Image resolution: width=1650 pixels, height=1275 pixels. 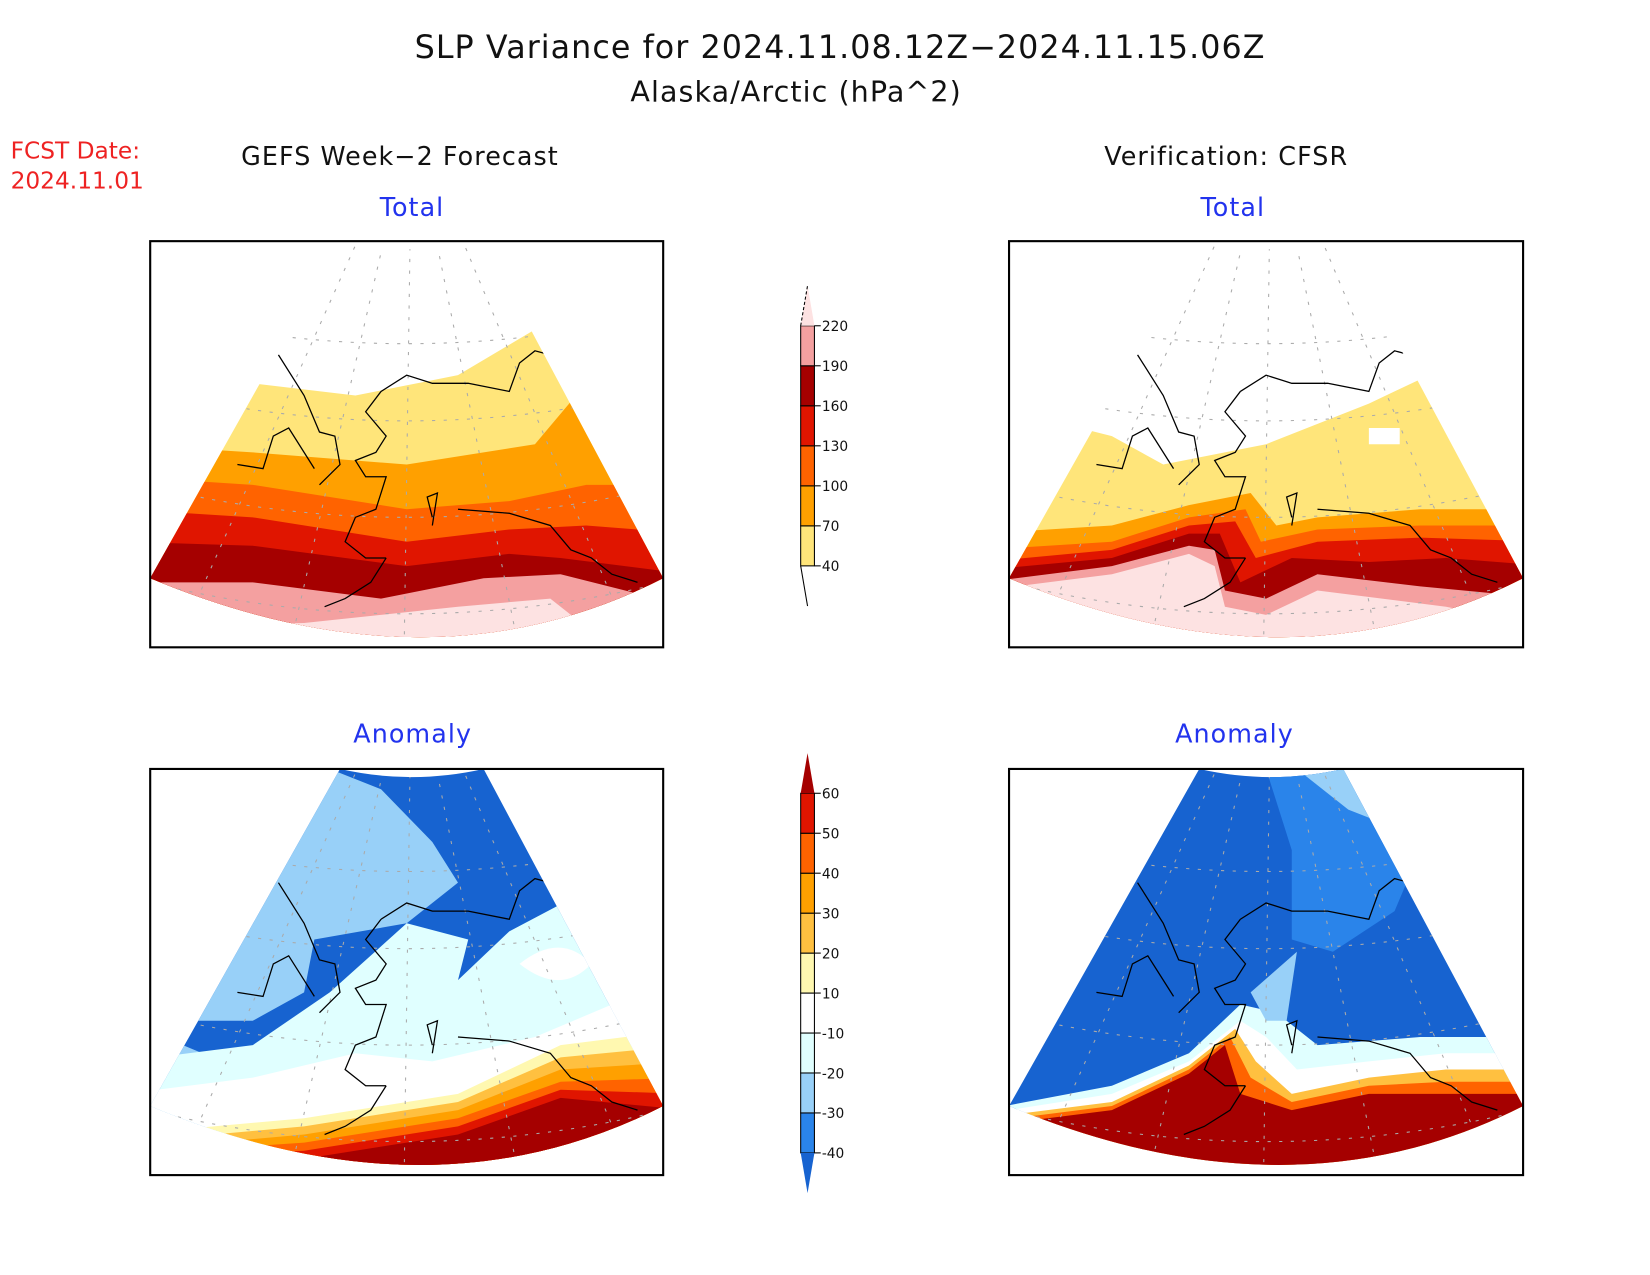 What do you see at coordinates (833, 1074) in the screenshot?
I see `colorbar-tick-label: -20` at bounding box center [833, 1074].